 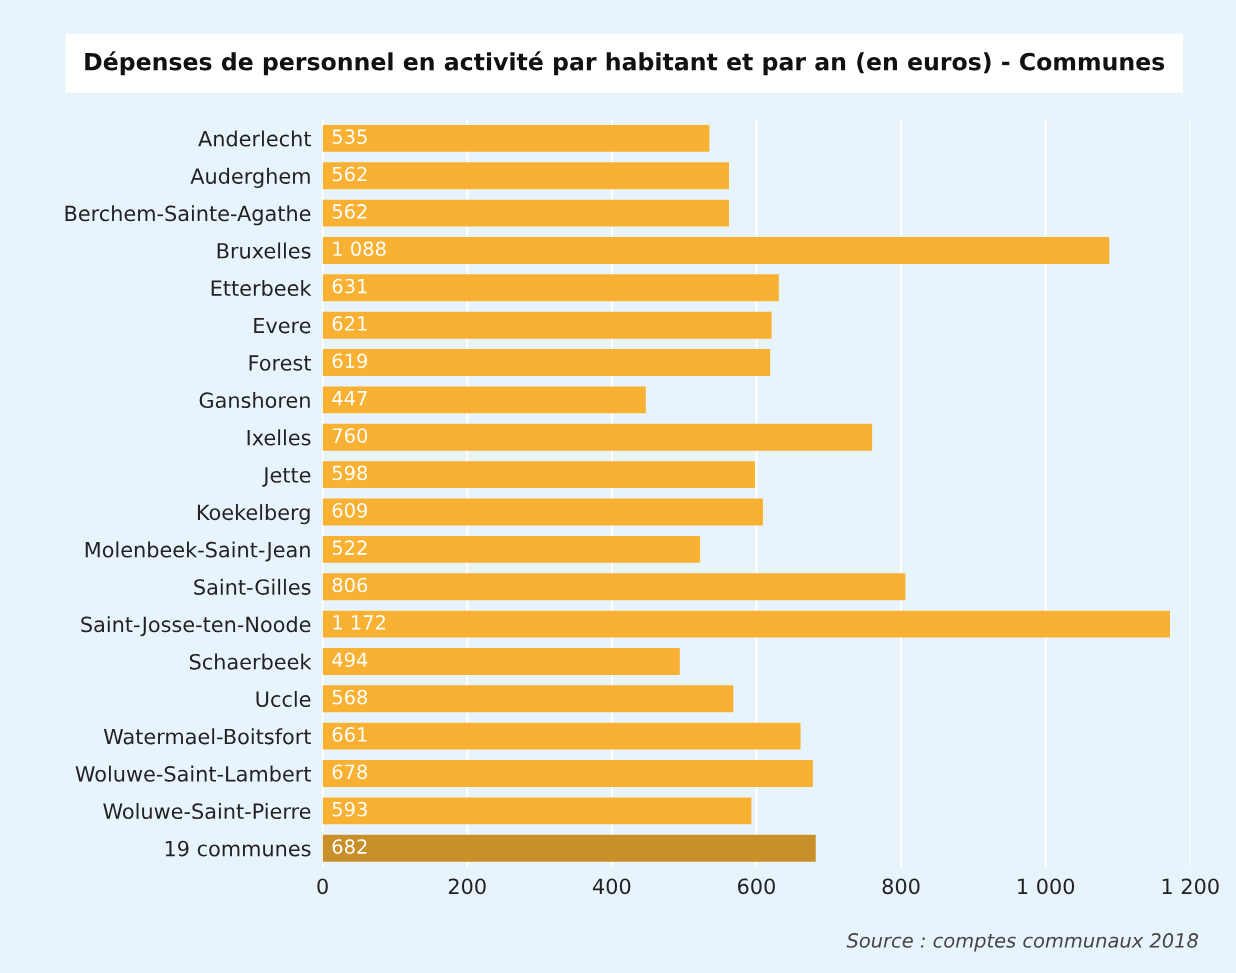 What do you see at coordinates (188, 215) in the screenshot?
I see `y-tick-label: Berchem-Sainte-Agathe` at bounding box center [188, 215].